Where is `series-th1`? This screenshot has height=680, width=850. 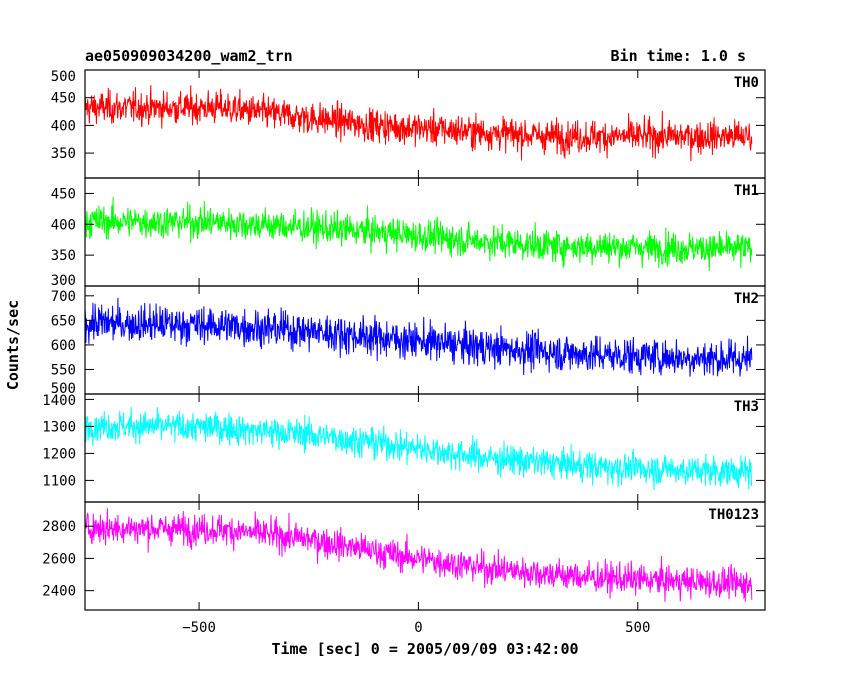
series-th1 is located at coordinates (419, 234).